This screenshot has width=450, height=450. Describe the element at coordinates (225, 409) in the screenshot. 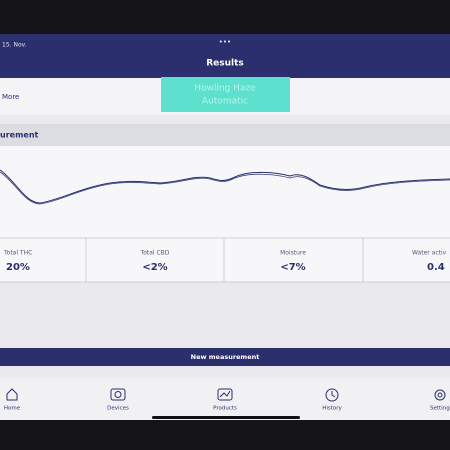

I see `nav-item: Products` at that location.